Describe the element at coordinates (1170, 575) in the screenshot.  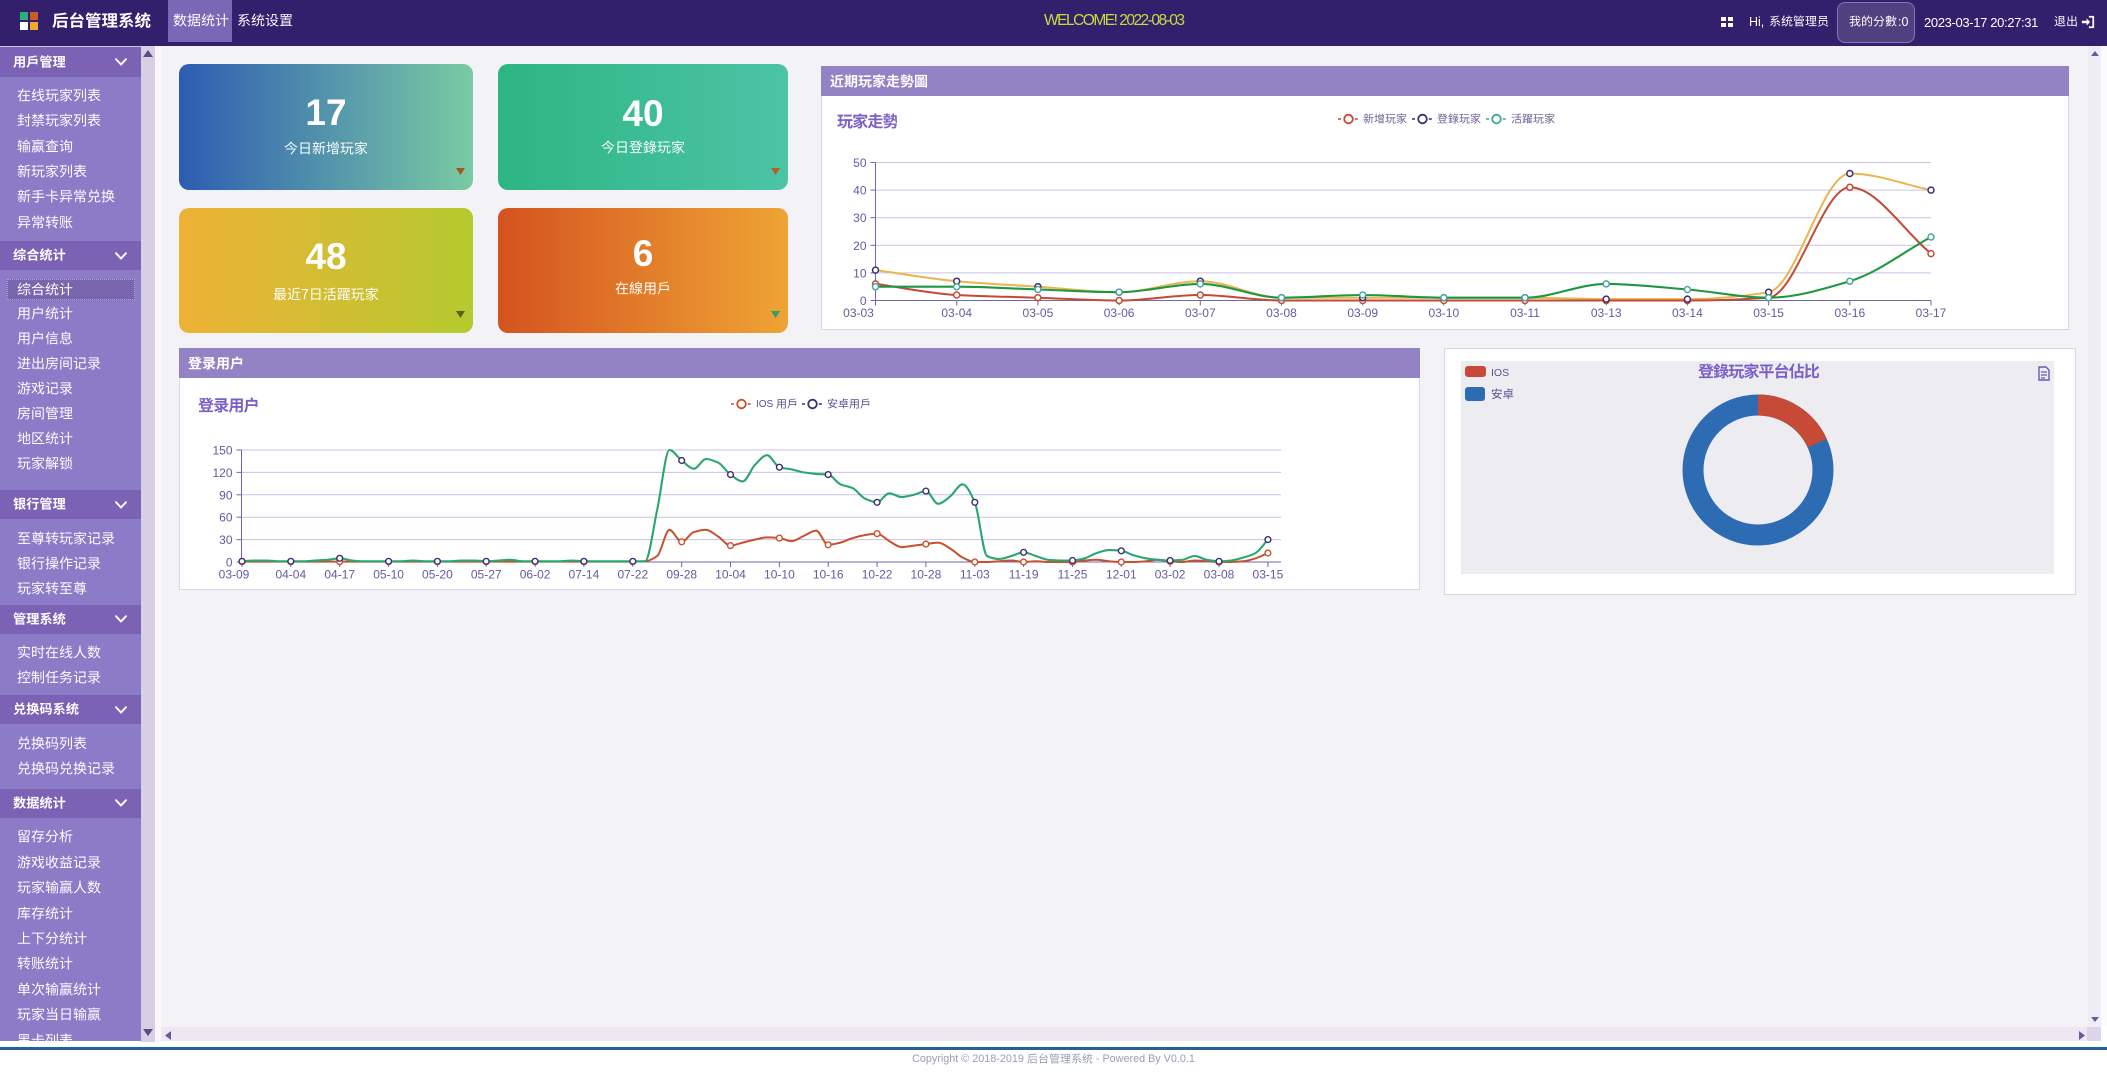
I see `svg-text: 03-02` at that location.